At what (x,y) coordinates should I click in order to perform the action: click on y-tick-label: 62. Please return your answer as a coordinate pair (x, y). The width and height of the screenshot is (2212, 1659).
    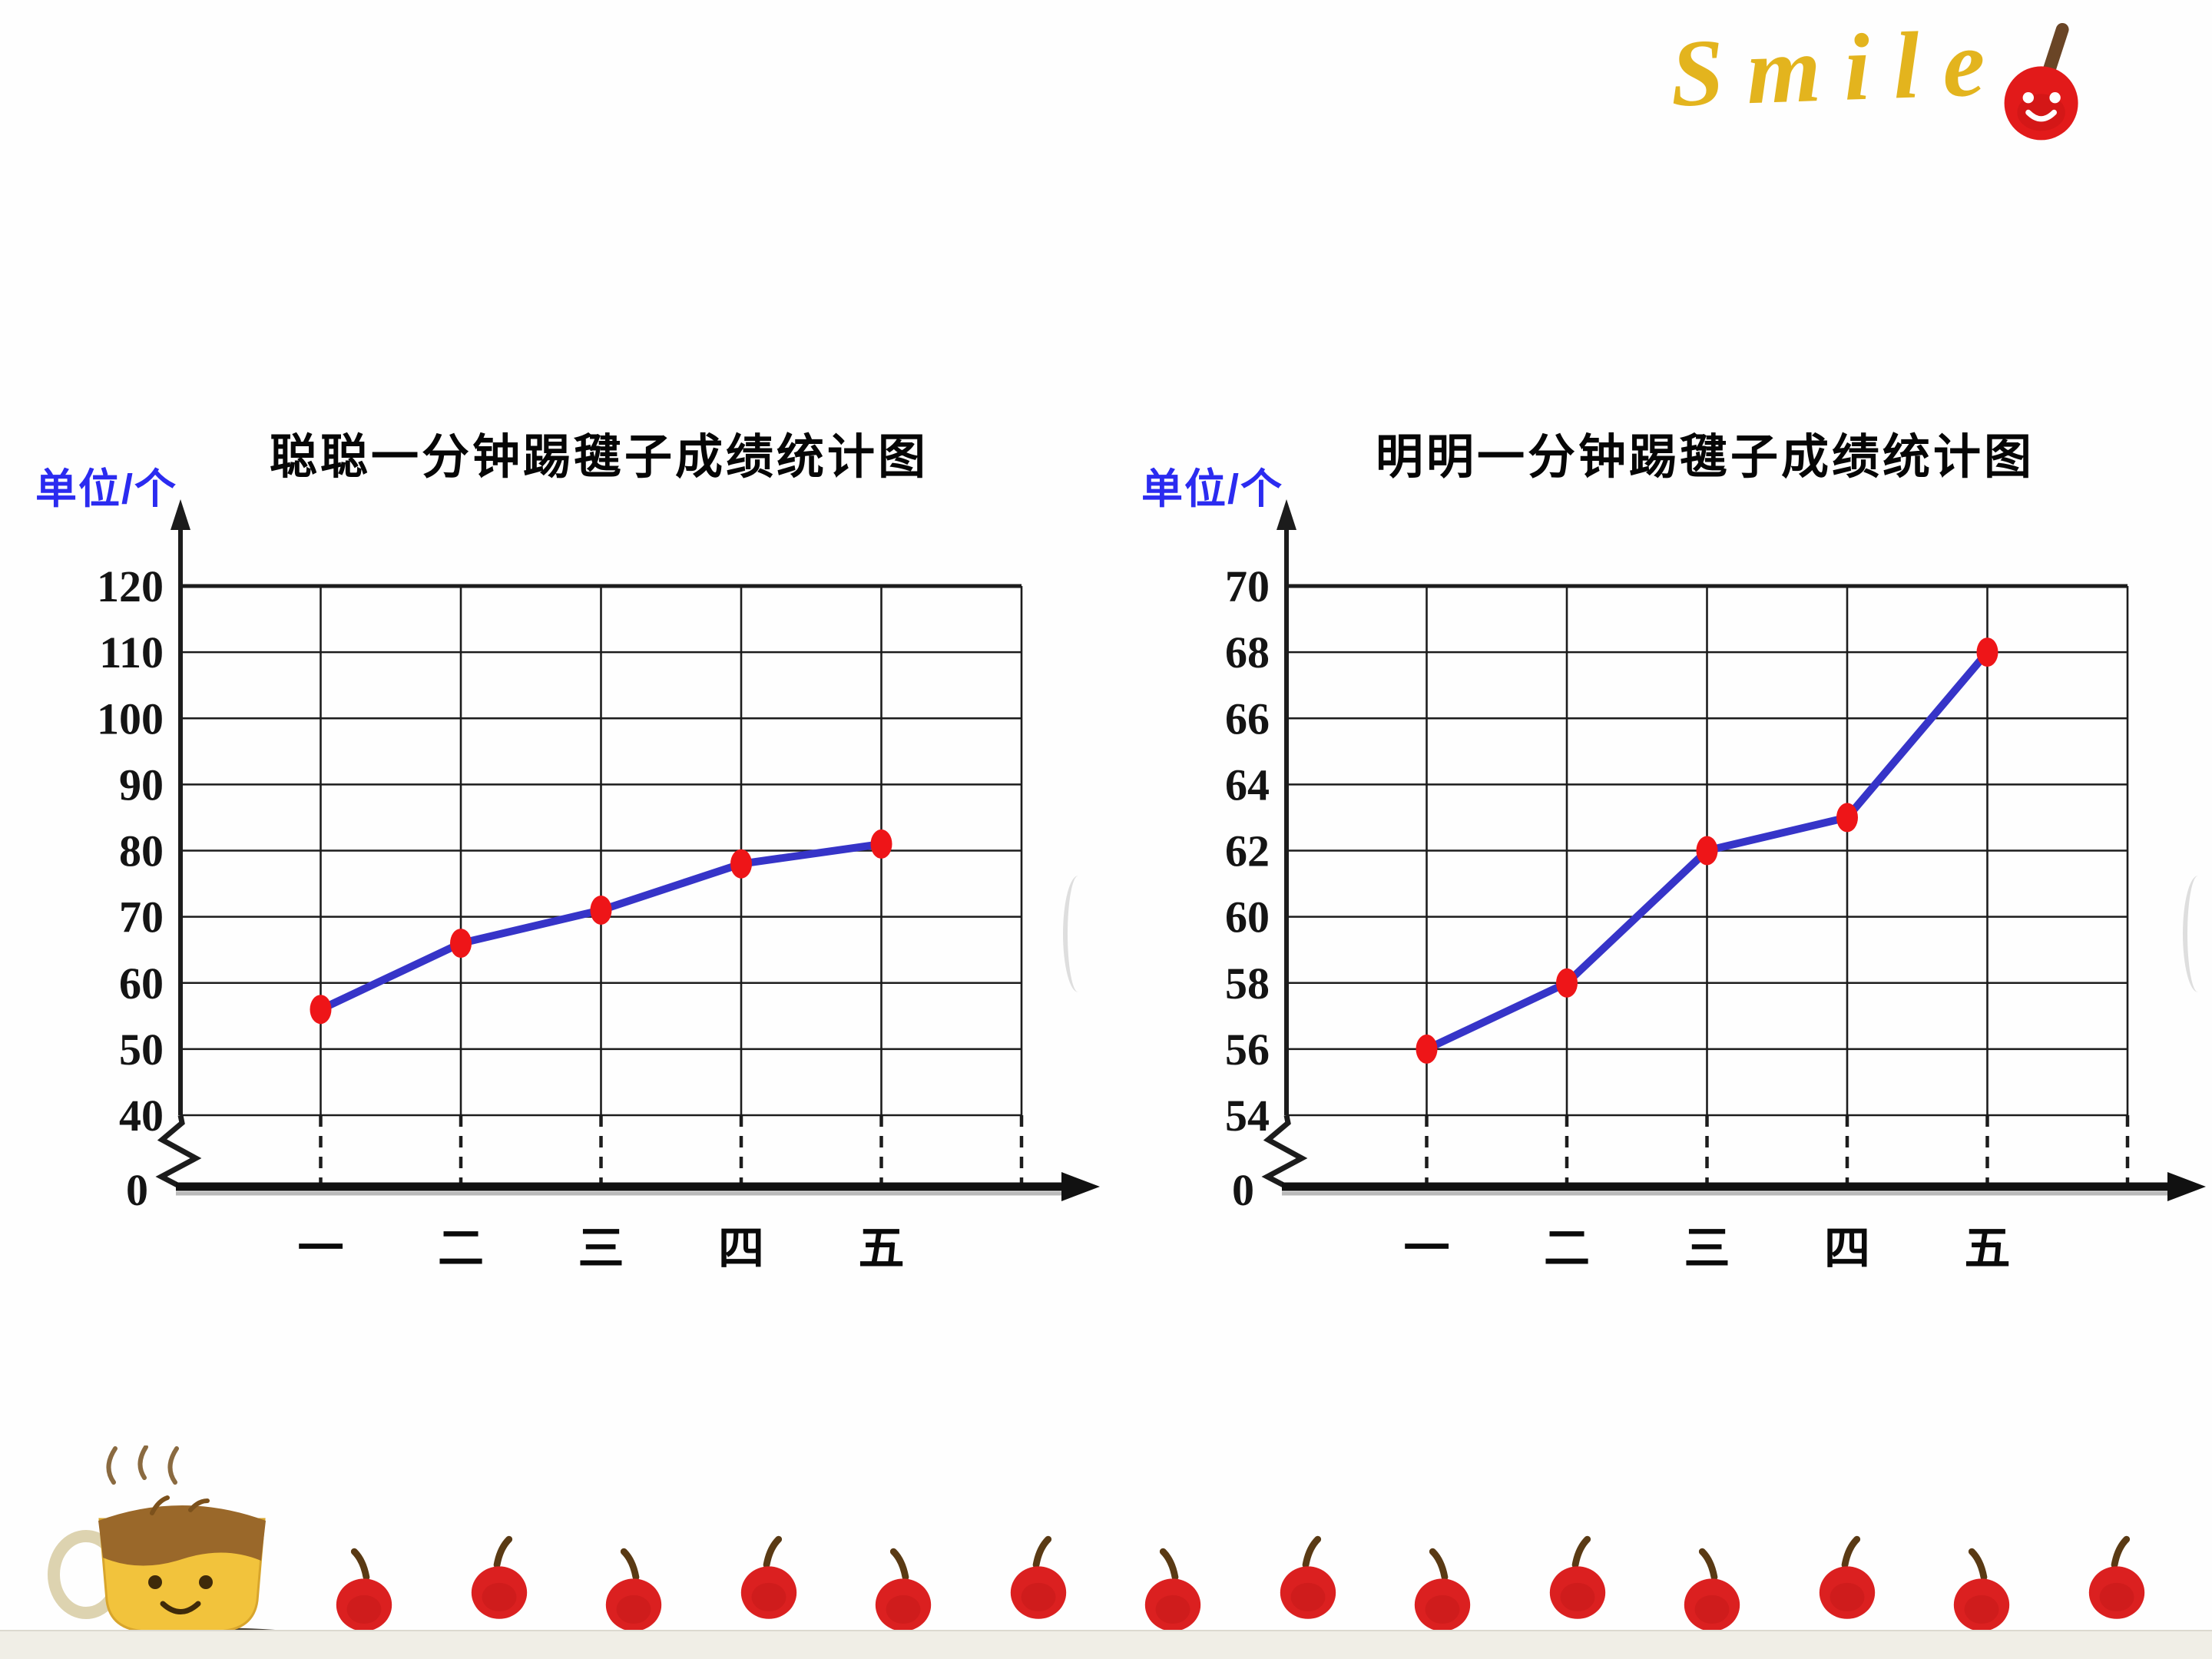
    Looking at the image, I should click on (1247, 851).